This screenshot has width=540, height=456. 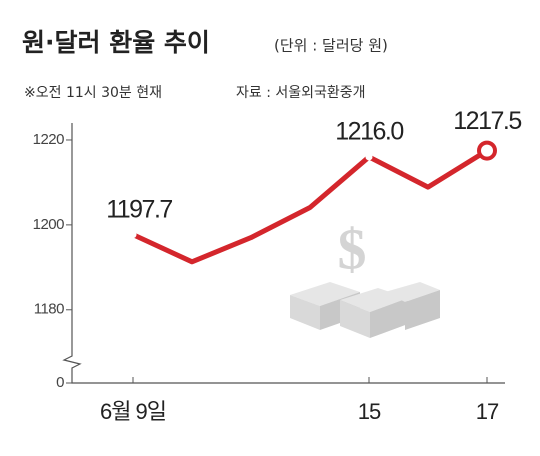 I want to click on chart-title: 원·달러 환율 추이, so click(x=116, y=42).